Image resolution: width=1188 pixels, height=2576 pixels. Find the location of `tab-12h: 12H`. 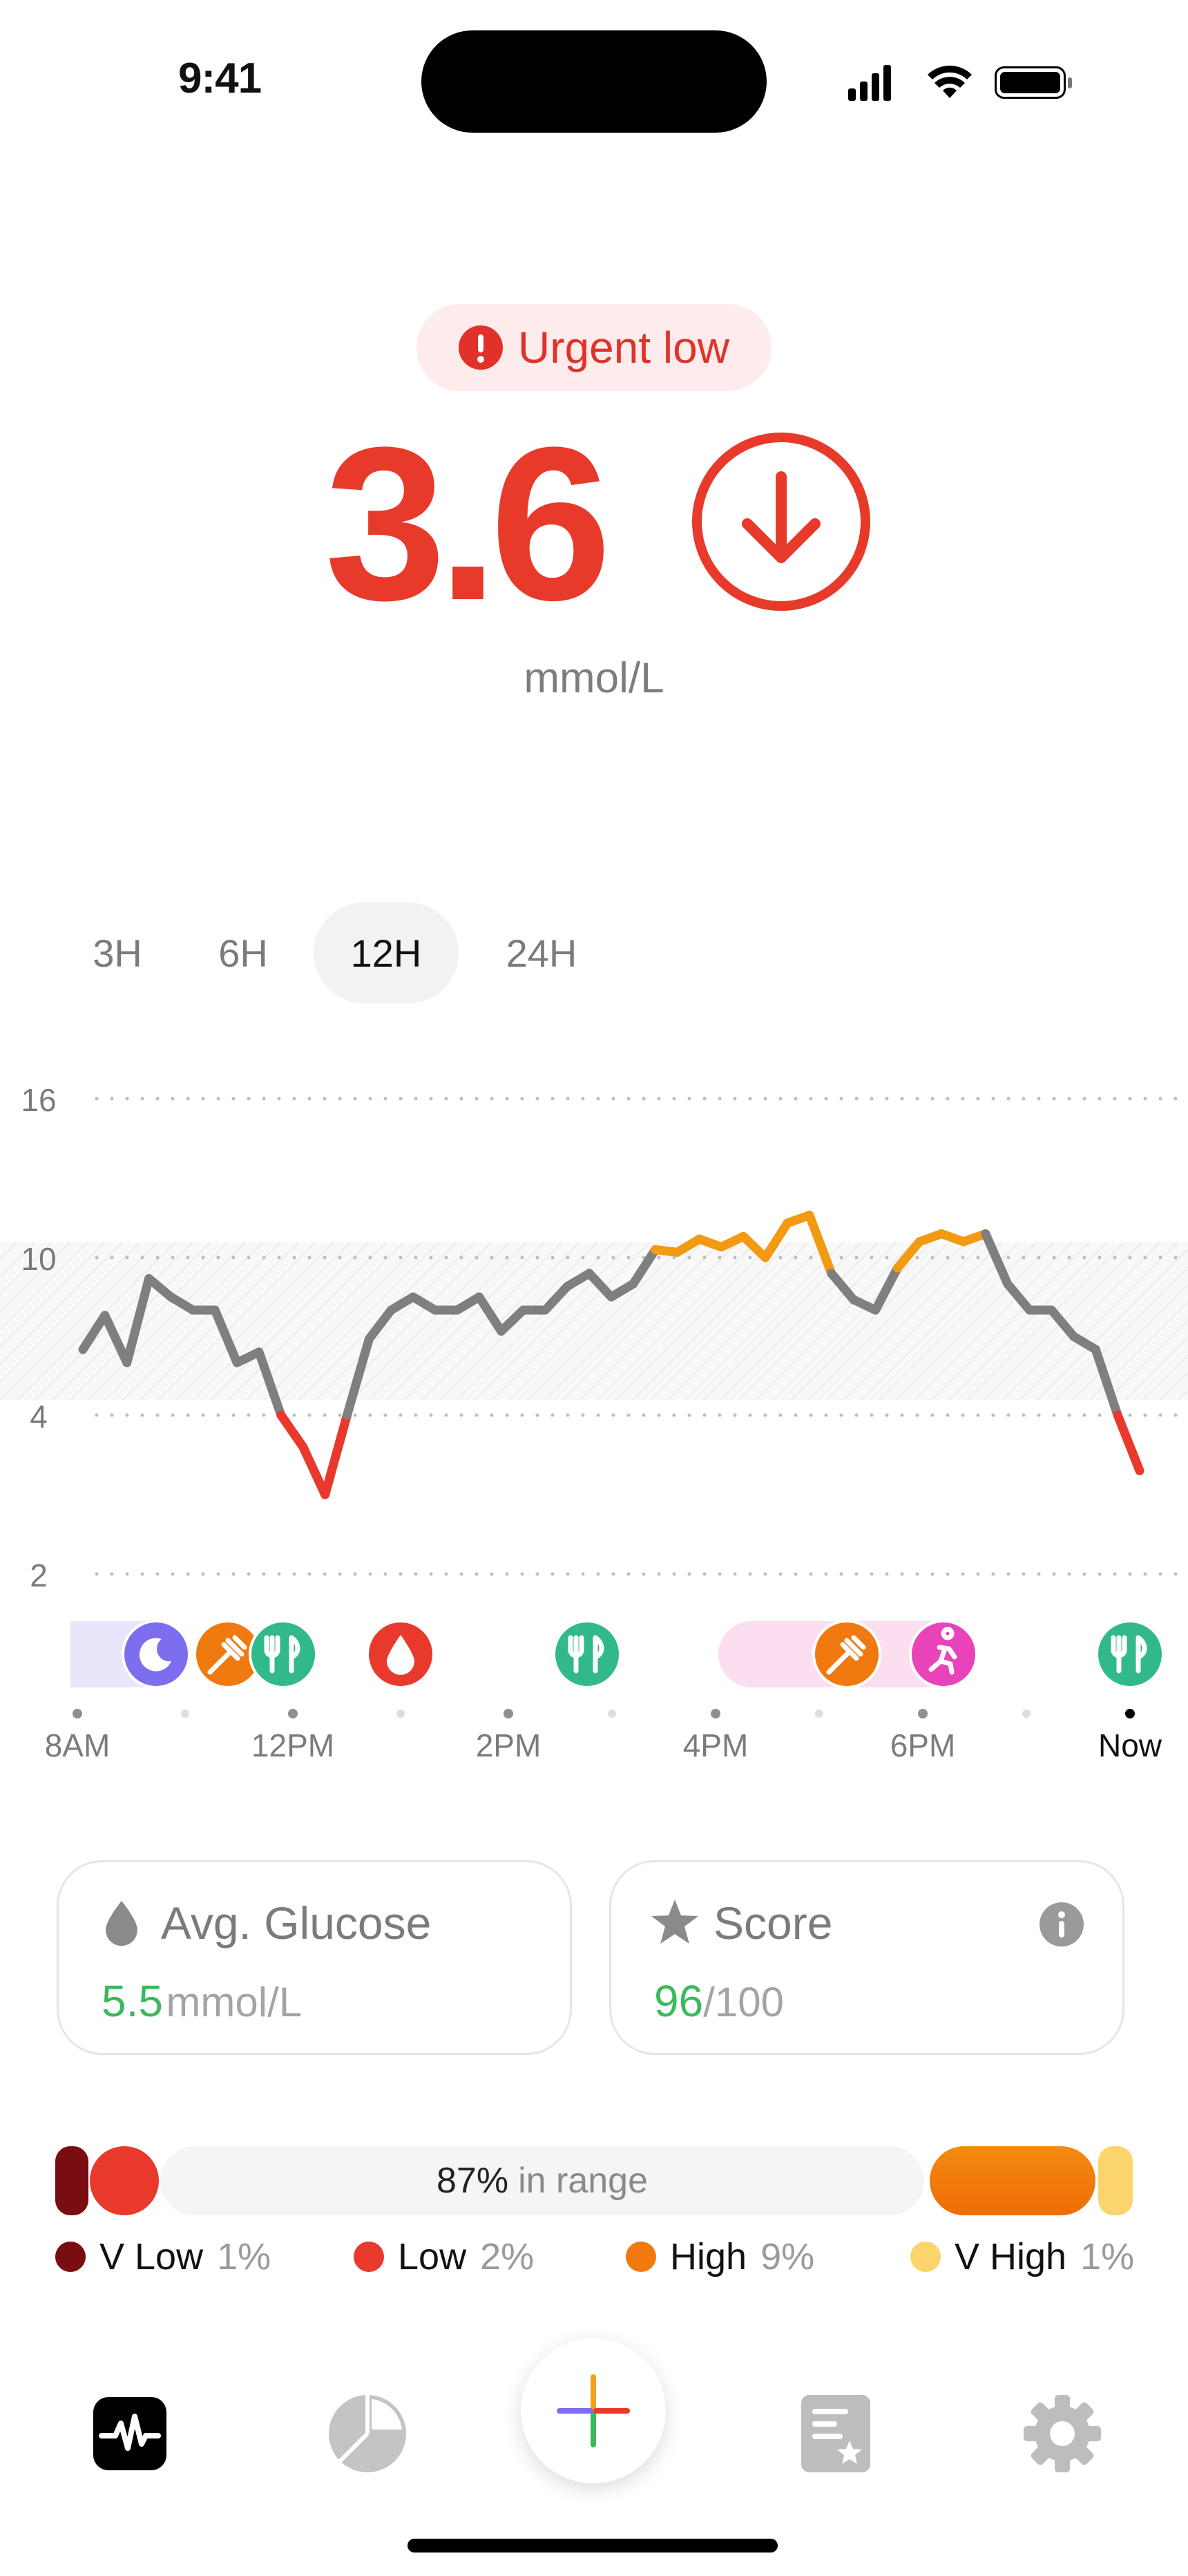

tab-12h: 12H is located at coordinates (386, 952).